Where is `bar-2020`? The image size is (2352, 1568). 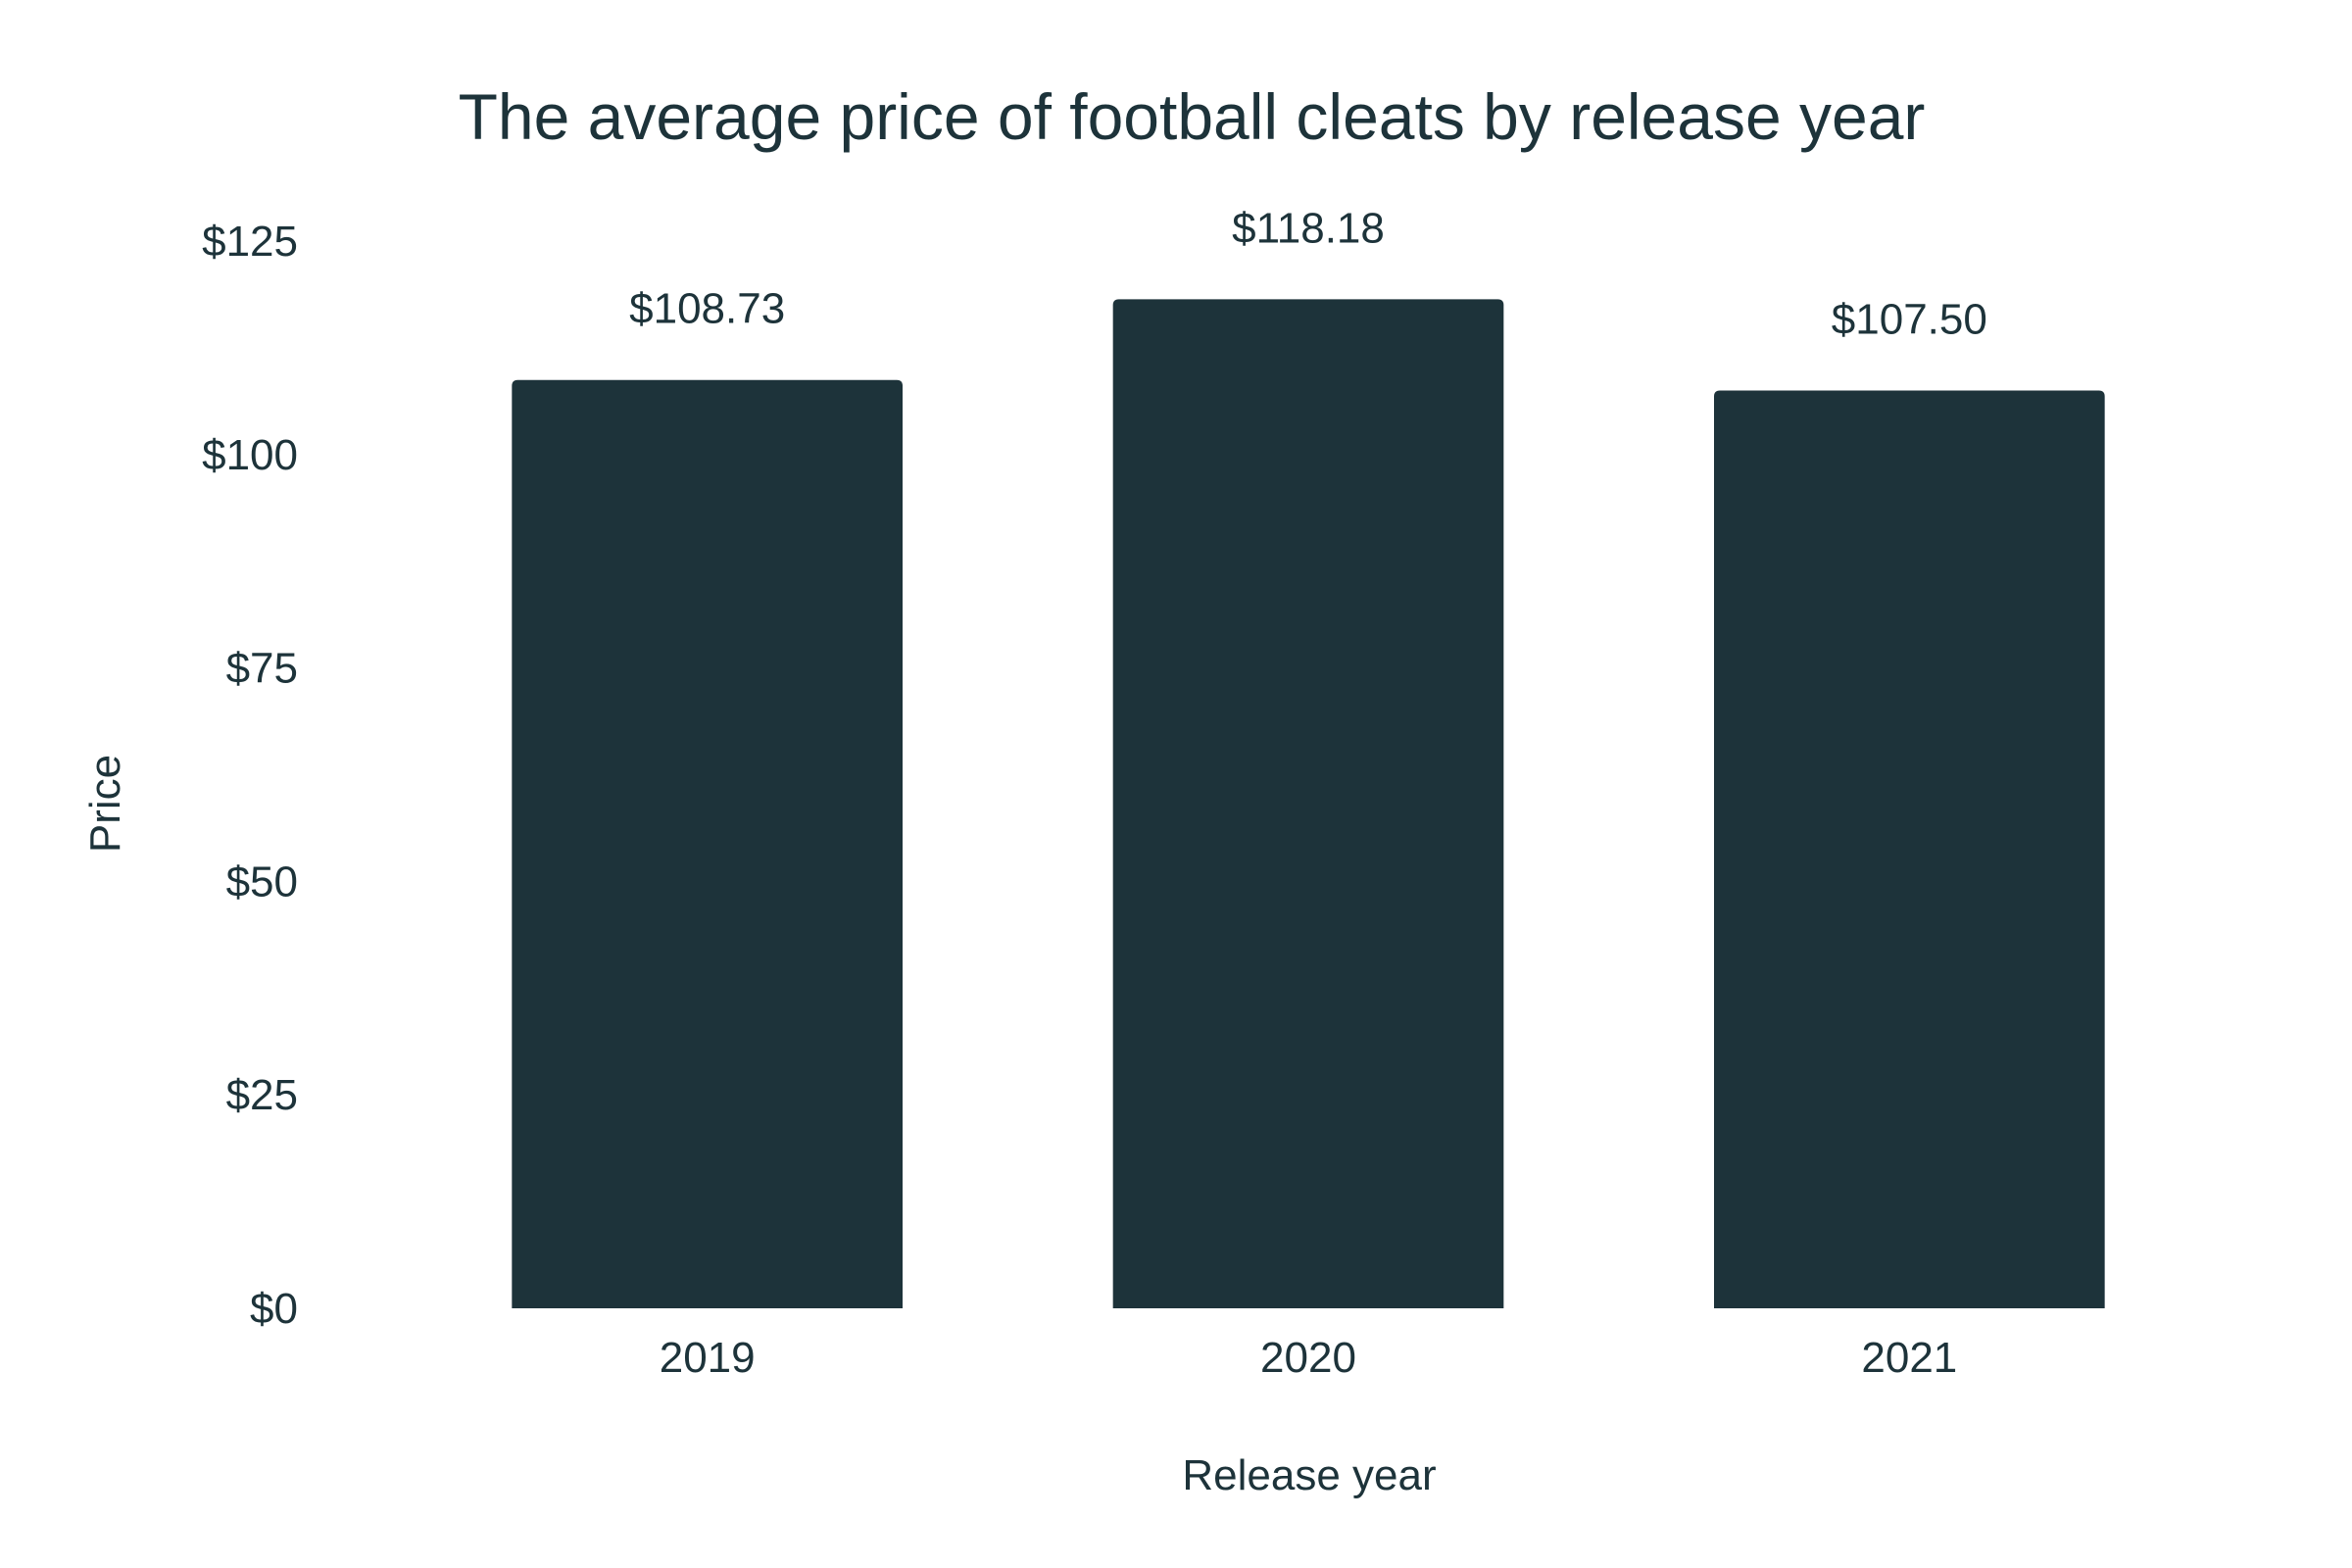
bar-2020 is located at coordinates (1308, 804).